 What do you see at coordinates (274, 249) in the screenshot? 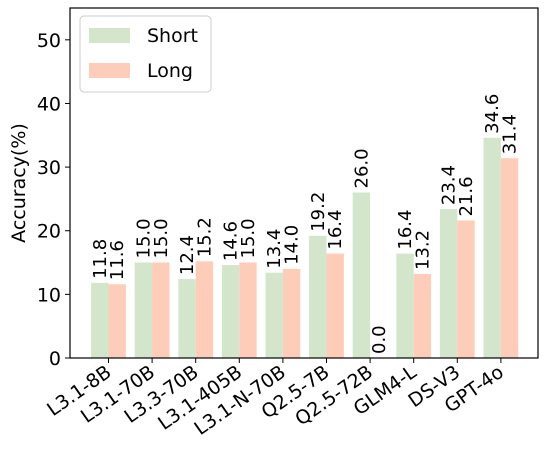
I see `data-label-short-4: 13.4` at bounding box center [274, 249].